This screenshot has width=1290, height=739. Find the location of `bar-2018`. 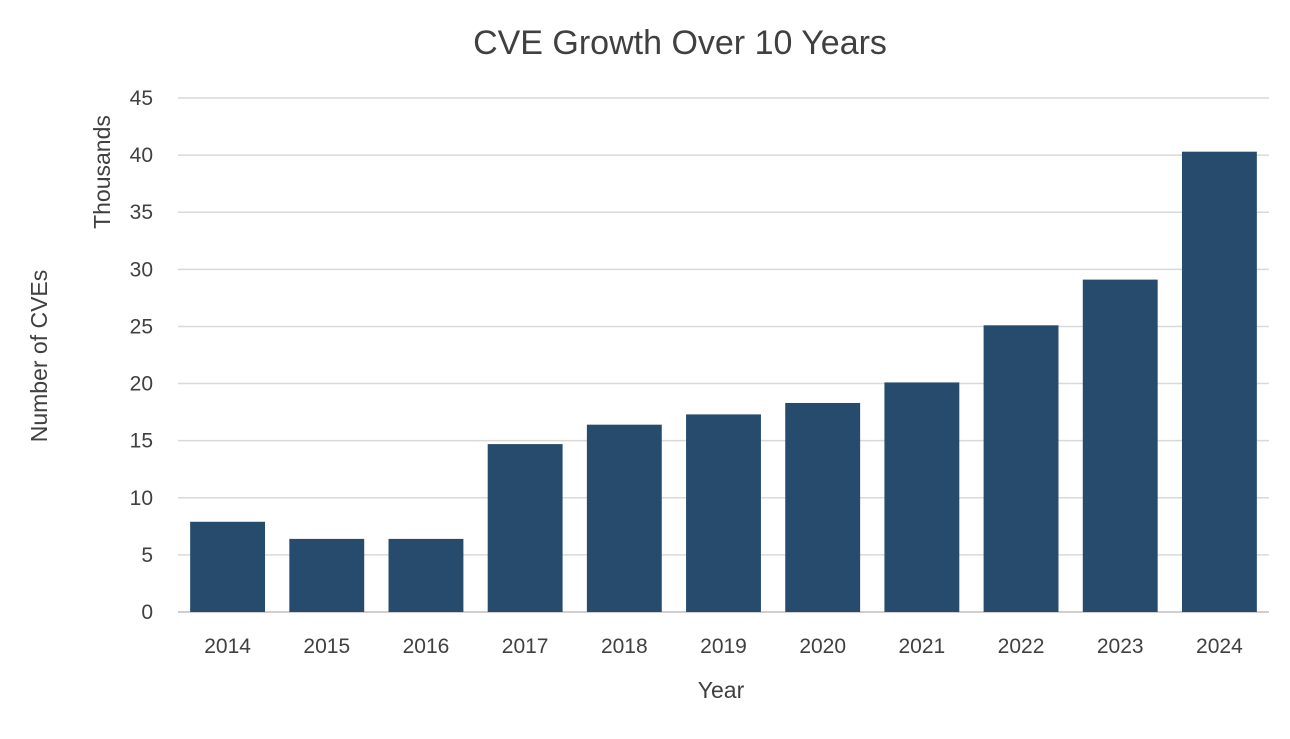

bar-2018 is located at coordinates (624, 518).